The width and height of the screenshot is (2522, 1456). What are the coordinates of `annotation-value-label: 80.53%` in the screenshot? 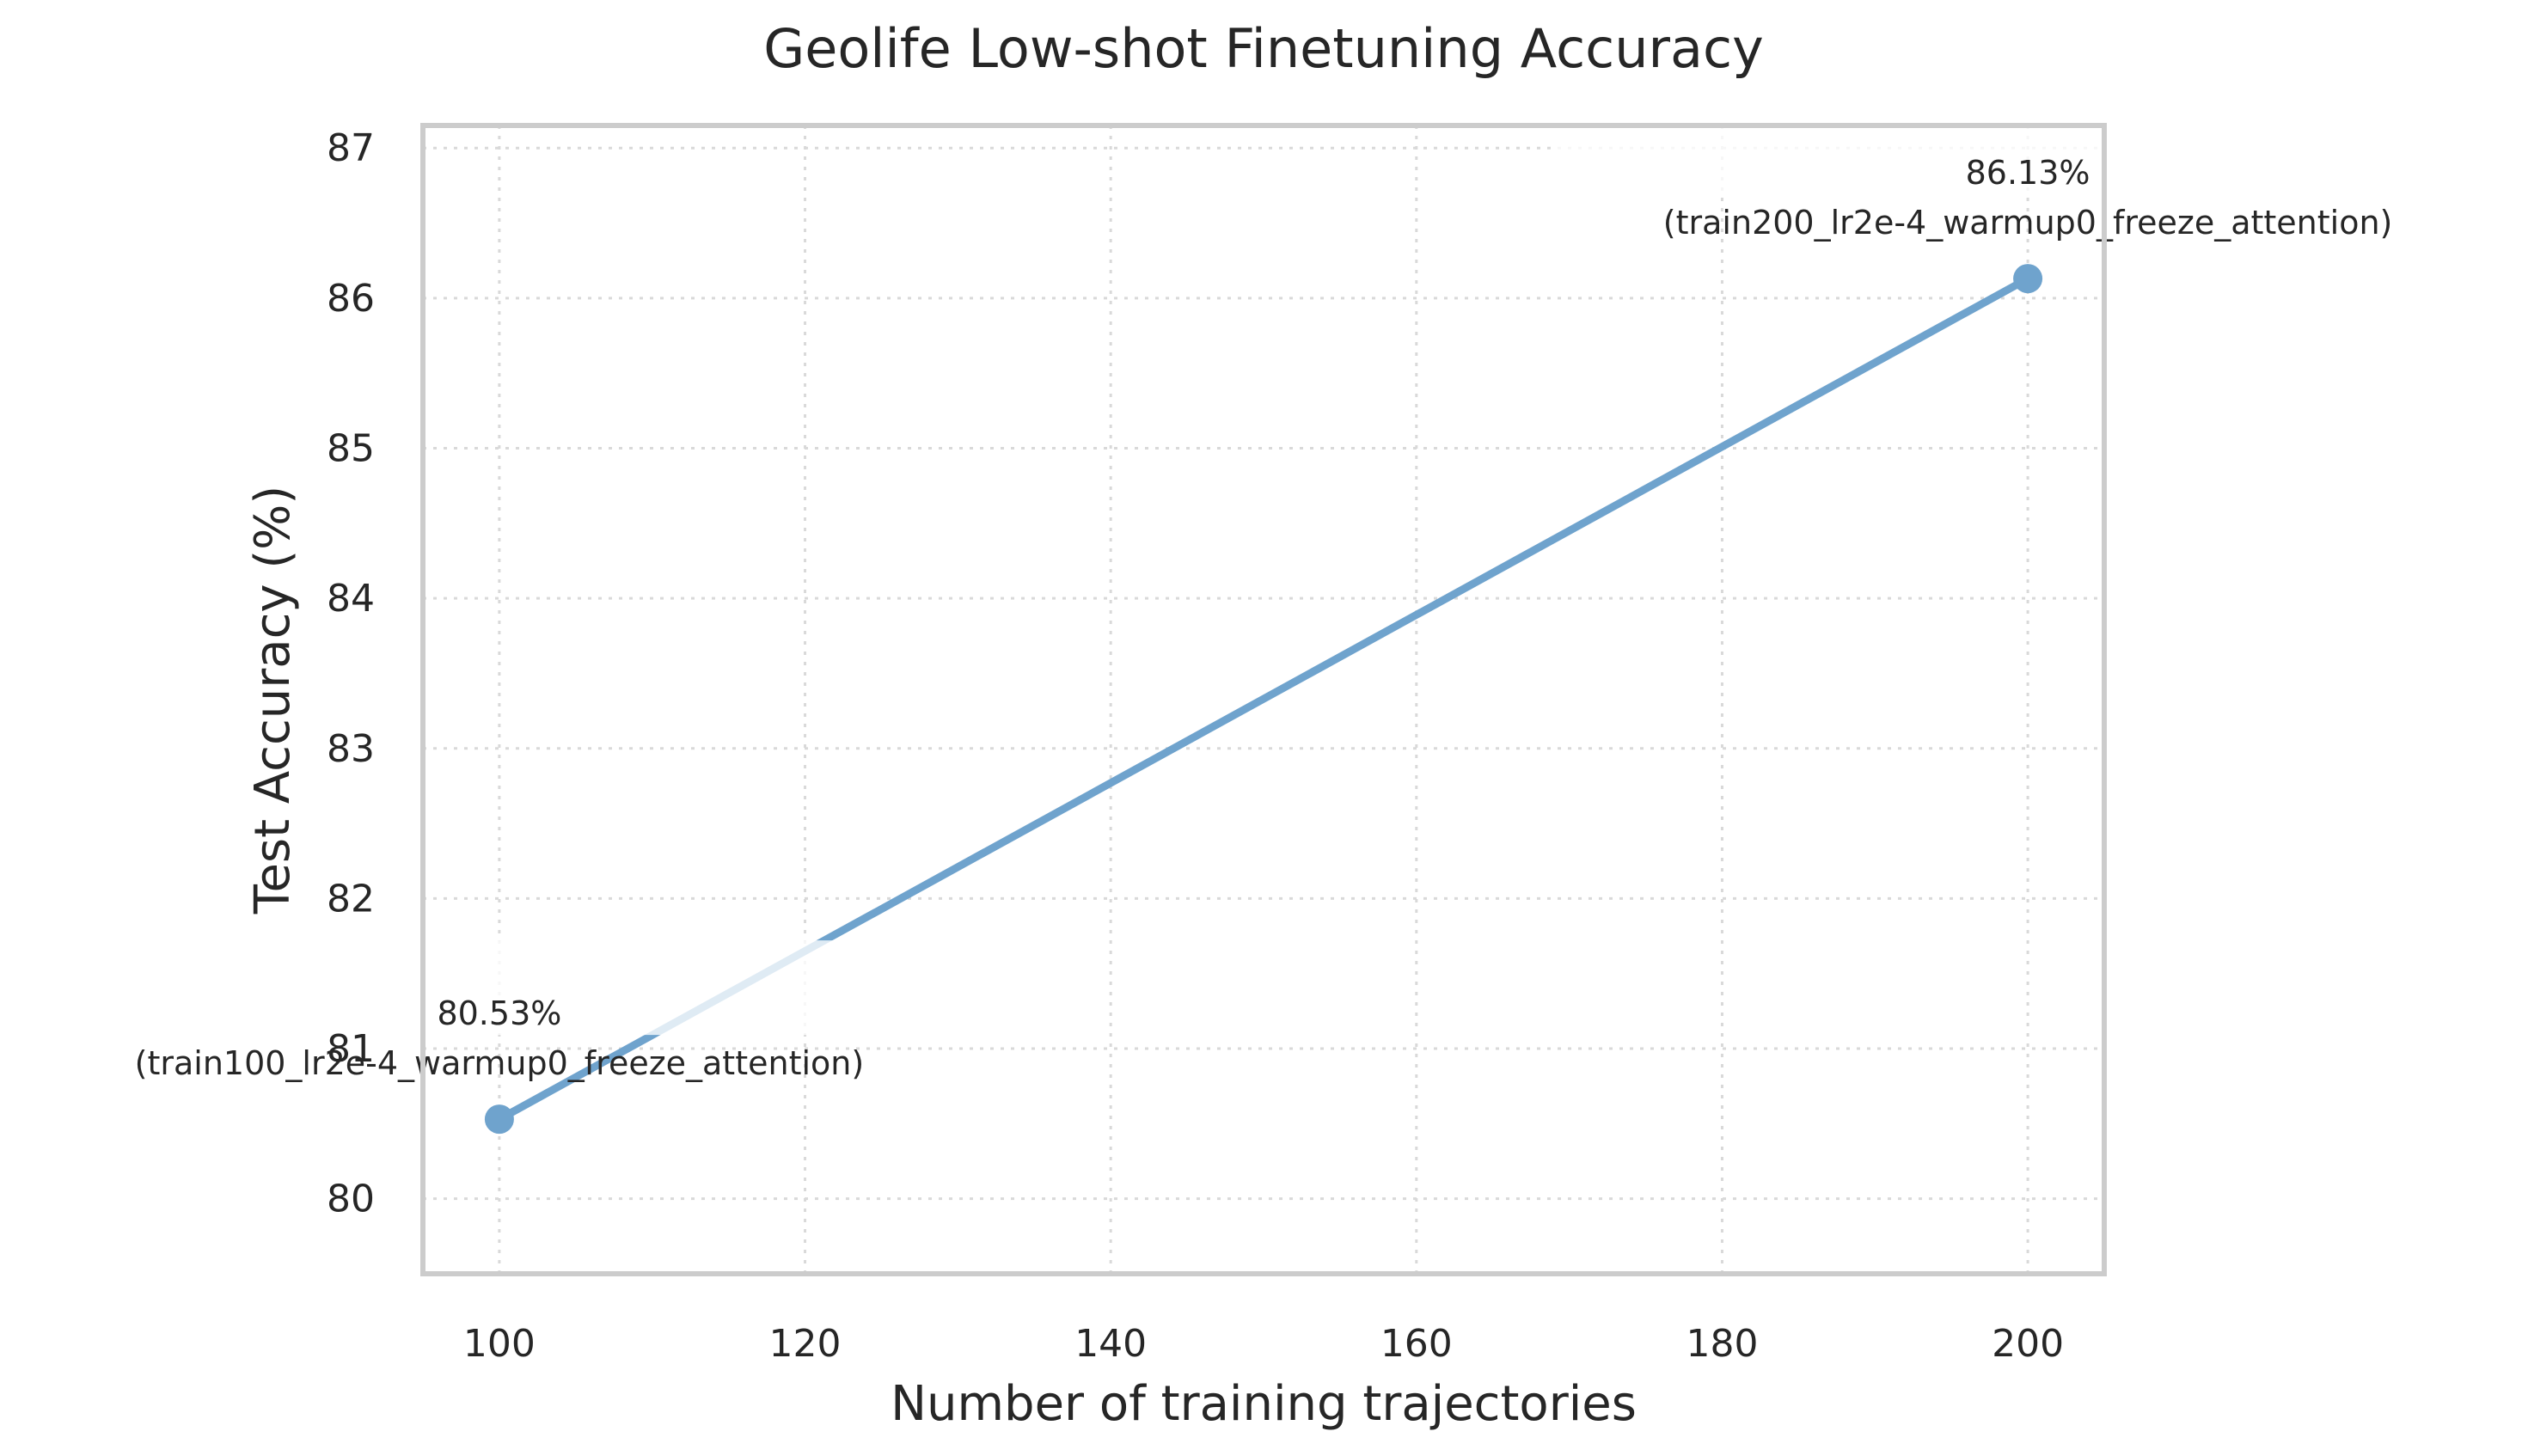 It's located at (499, 1013).